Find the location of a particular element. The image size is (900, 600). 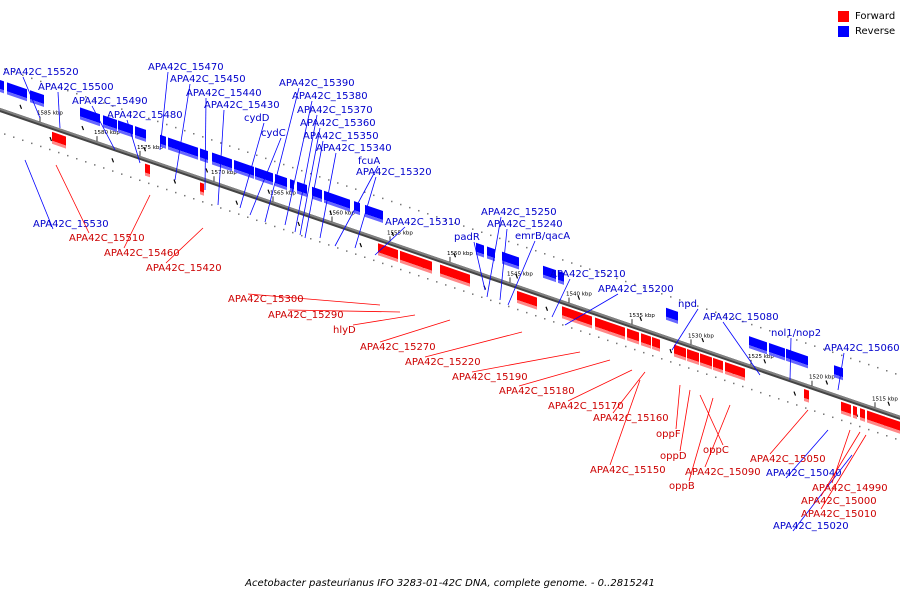

forward-gene-label: APA42C_15300 is located at coordinates (266, 299).